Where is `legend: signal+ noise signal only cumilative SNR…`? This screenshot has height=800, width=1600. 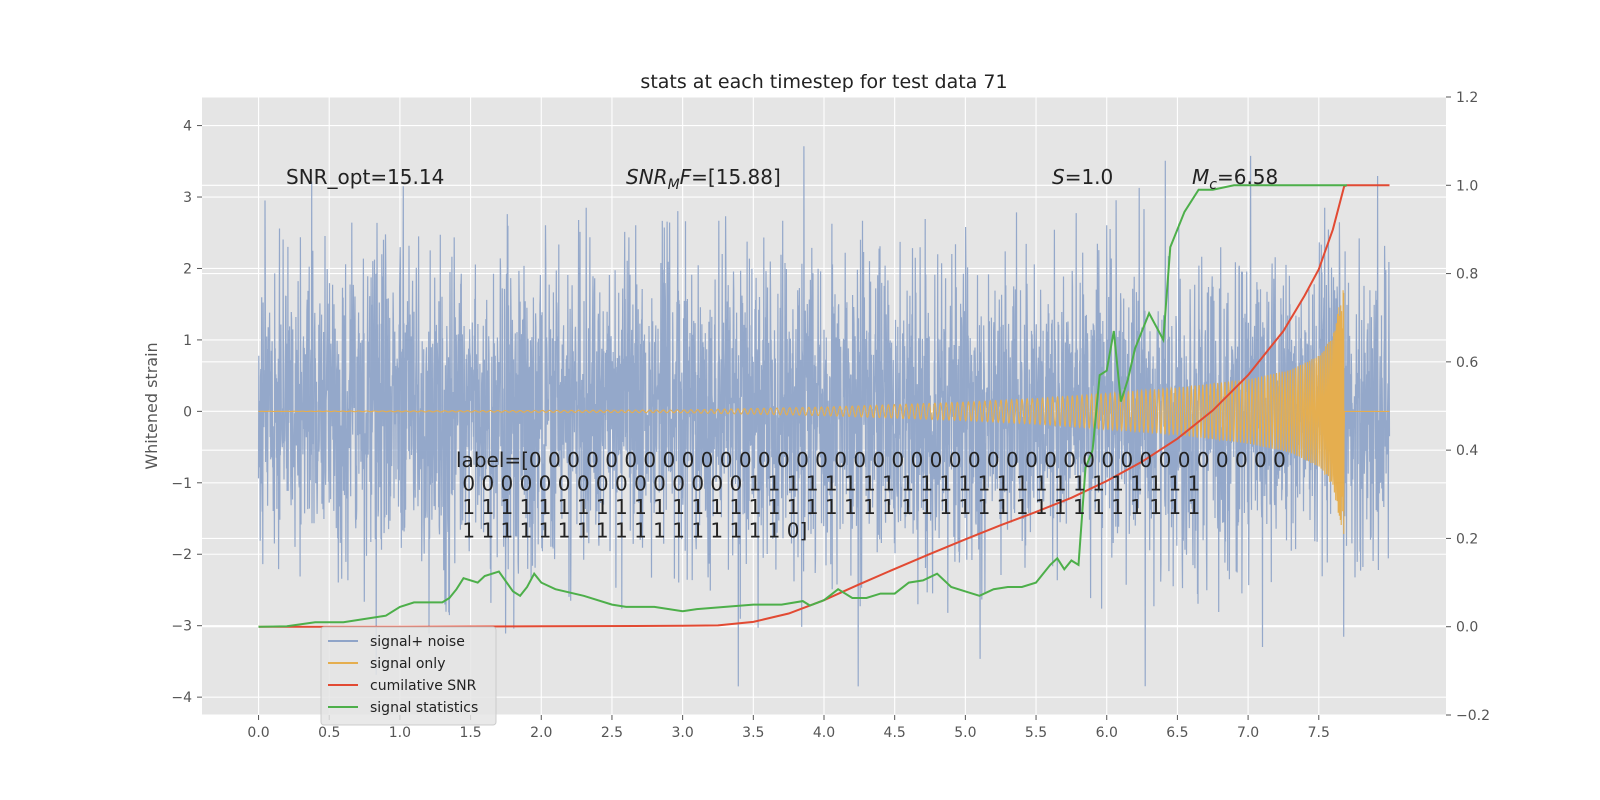 legend: signal+ noise signal only cumilative SNR… is located at coordinates (408, 676).